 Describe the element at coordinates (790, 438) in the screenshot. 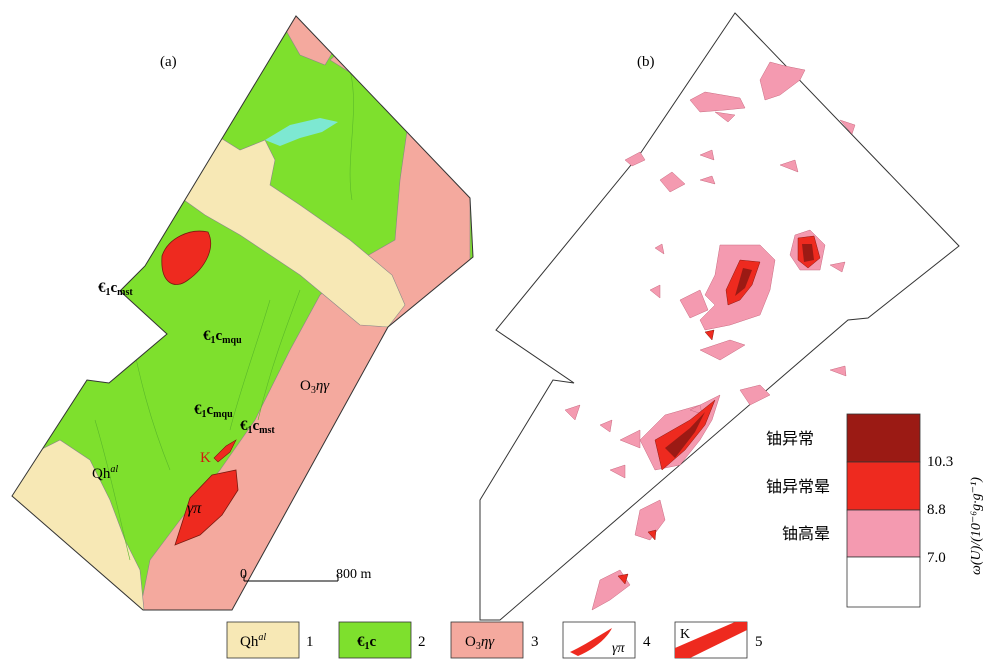

I see `scale-class-label-anomaly: 铀异常` at that location.